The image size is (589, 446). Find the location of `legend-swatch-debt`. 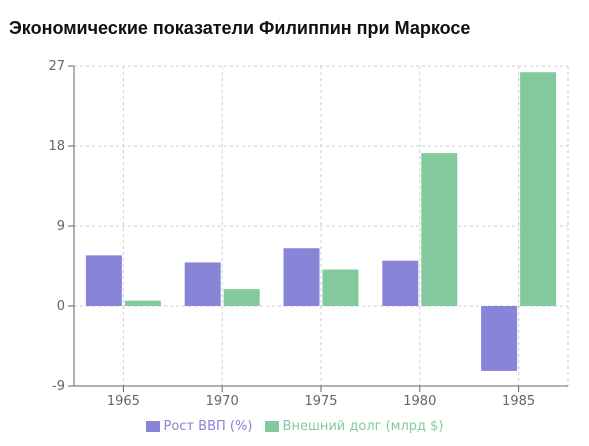

legend-swatch-debt is located at coordinates (271, 426).